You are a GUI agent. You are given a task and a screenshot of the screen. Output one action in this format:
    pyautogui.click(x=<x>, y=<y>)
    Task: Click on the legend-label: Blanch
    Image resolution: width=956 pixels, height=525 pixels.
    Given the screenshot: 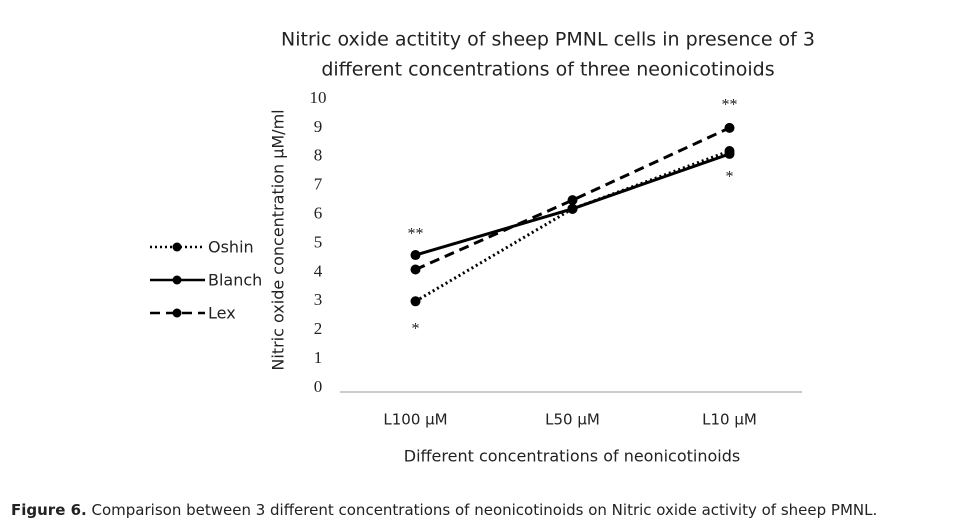 What is the action you would take?
    pyautogui.click(x=235, y=280)
    